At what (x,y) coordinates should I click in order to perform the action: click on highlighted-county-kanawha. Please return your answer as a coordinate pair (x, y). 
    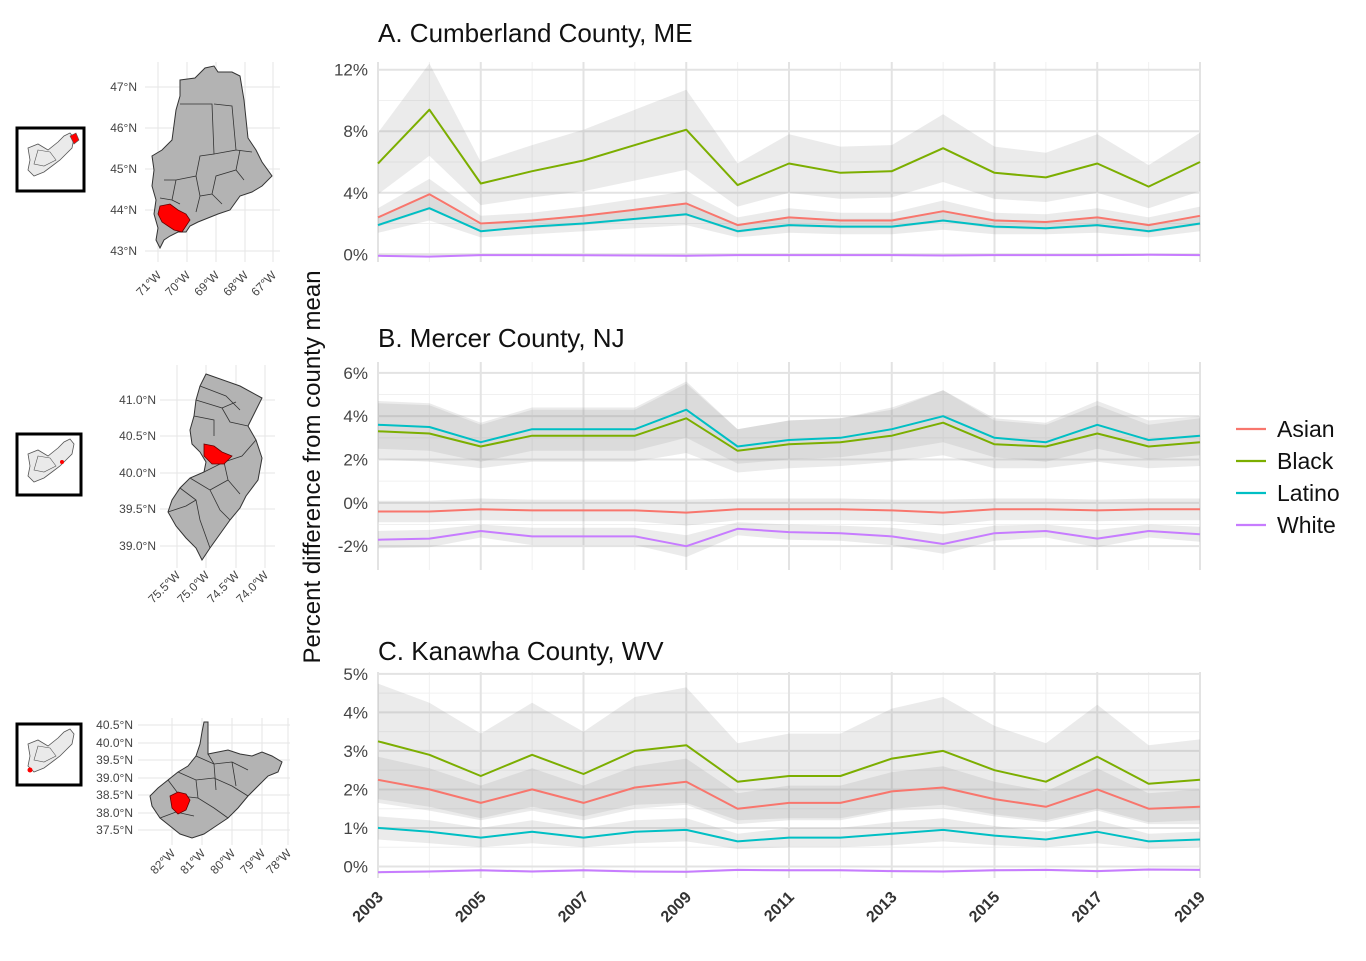
    Looking at the image, I should click on (180, 803).